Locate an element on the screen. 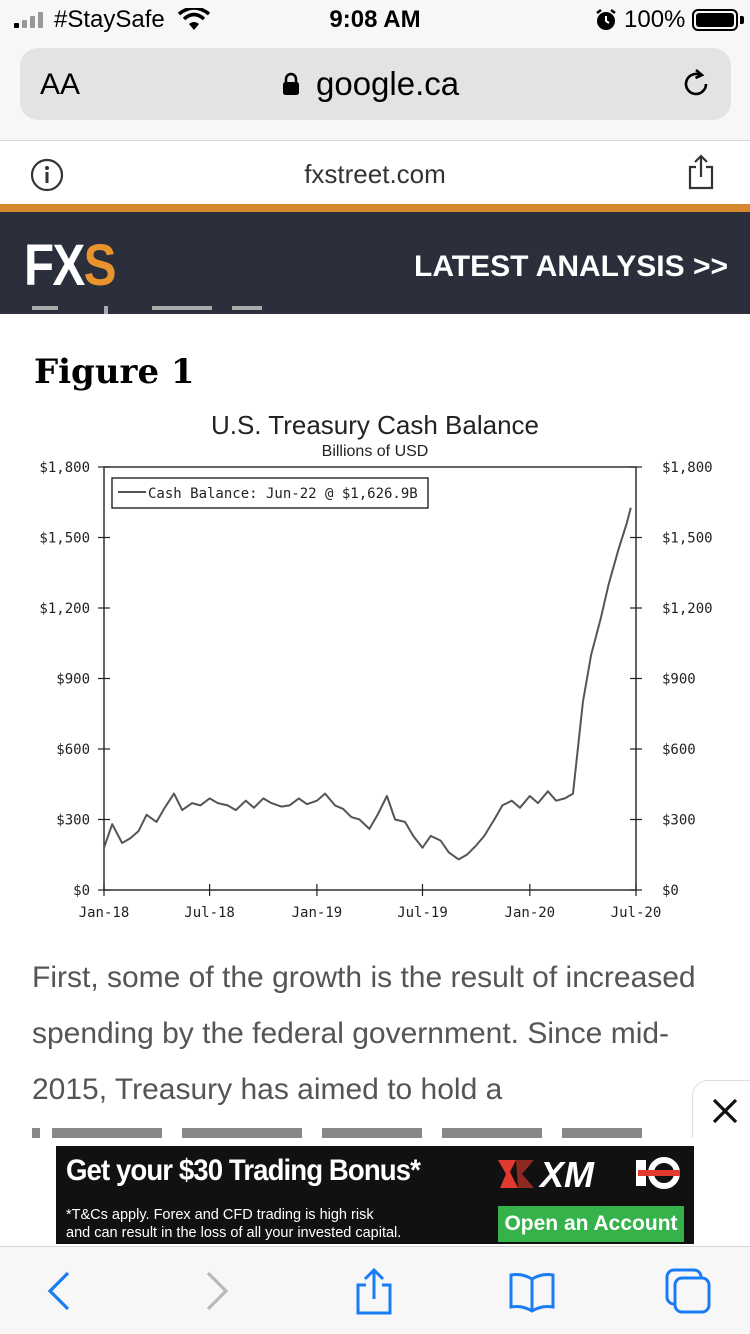  y-tick-label-left: $300 is located at coordinates (73, 821).